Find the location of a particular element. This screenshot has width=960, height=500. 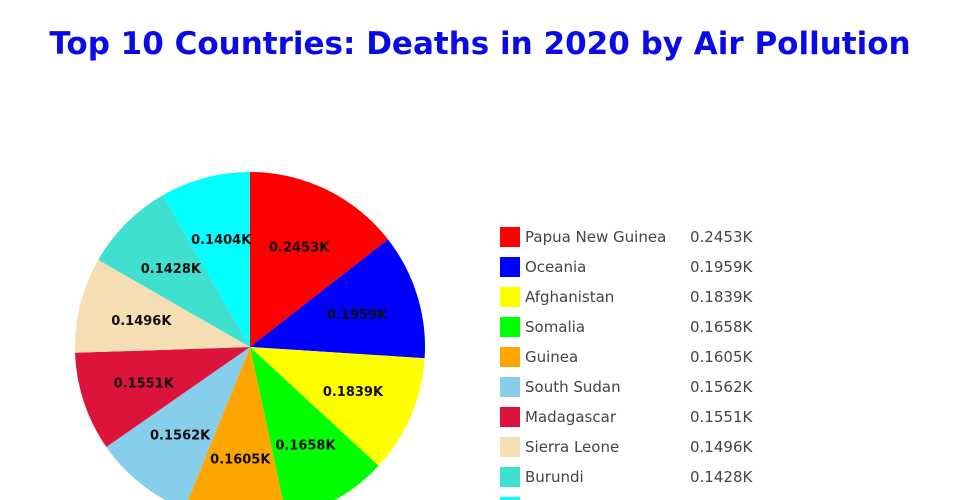

slice-label-8: 0.1496K is located at coordinates (141, 321).